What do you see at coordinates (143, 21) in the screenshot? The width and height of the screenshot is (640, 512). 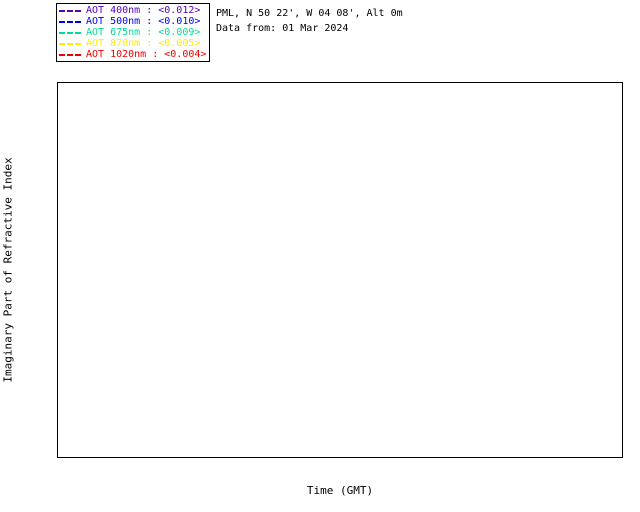 I see `legend-label: AOT 500nm : <0.010>` at bounding box center [143, 21].